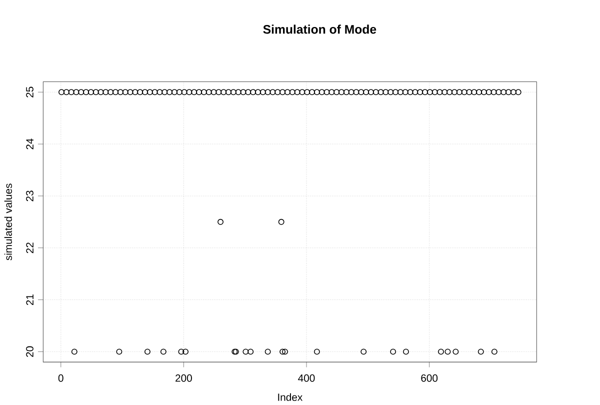 The width and height of the screenshot is (600, 405). I want to click on y-tick-label: 24, so click(30, 144).